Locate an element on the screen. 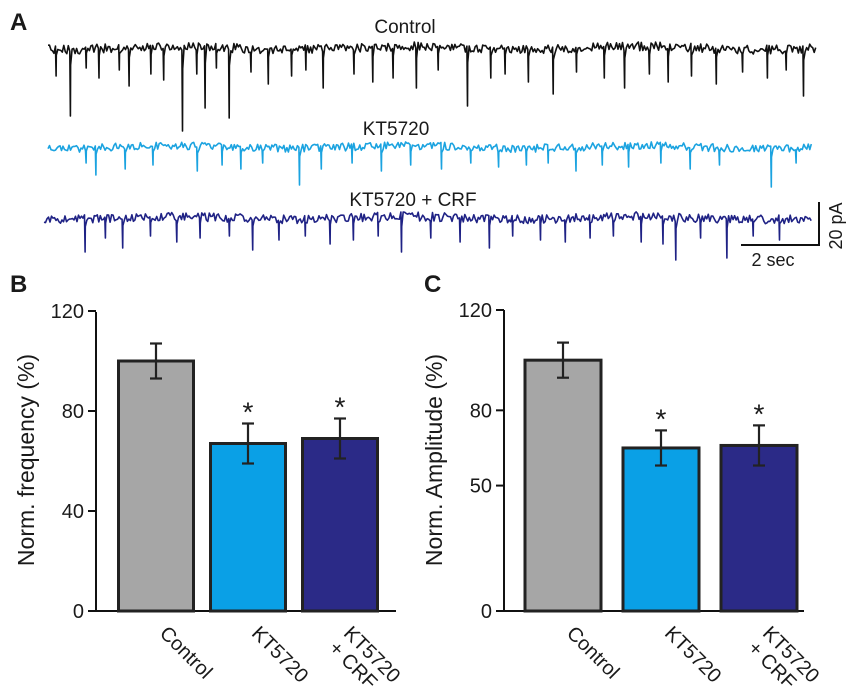  panel-c-y-axis-label: Norm. Amplitude (%) is located at coordinates (434, 460).